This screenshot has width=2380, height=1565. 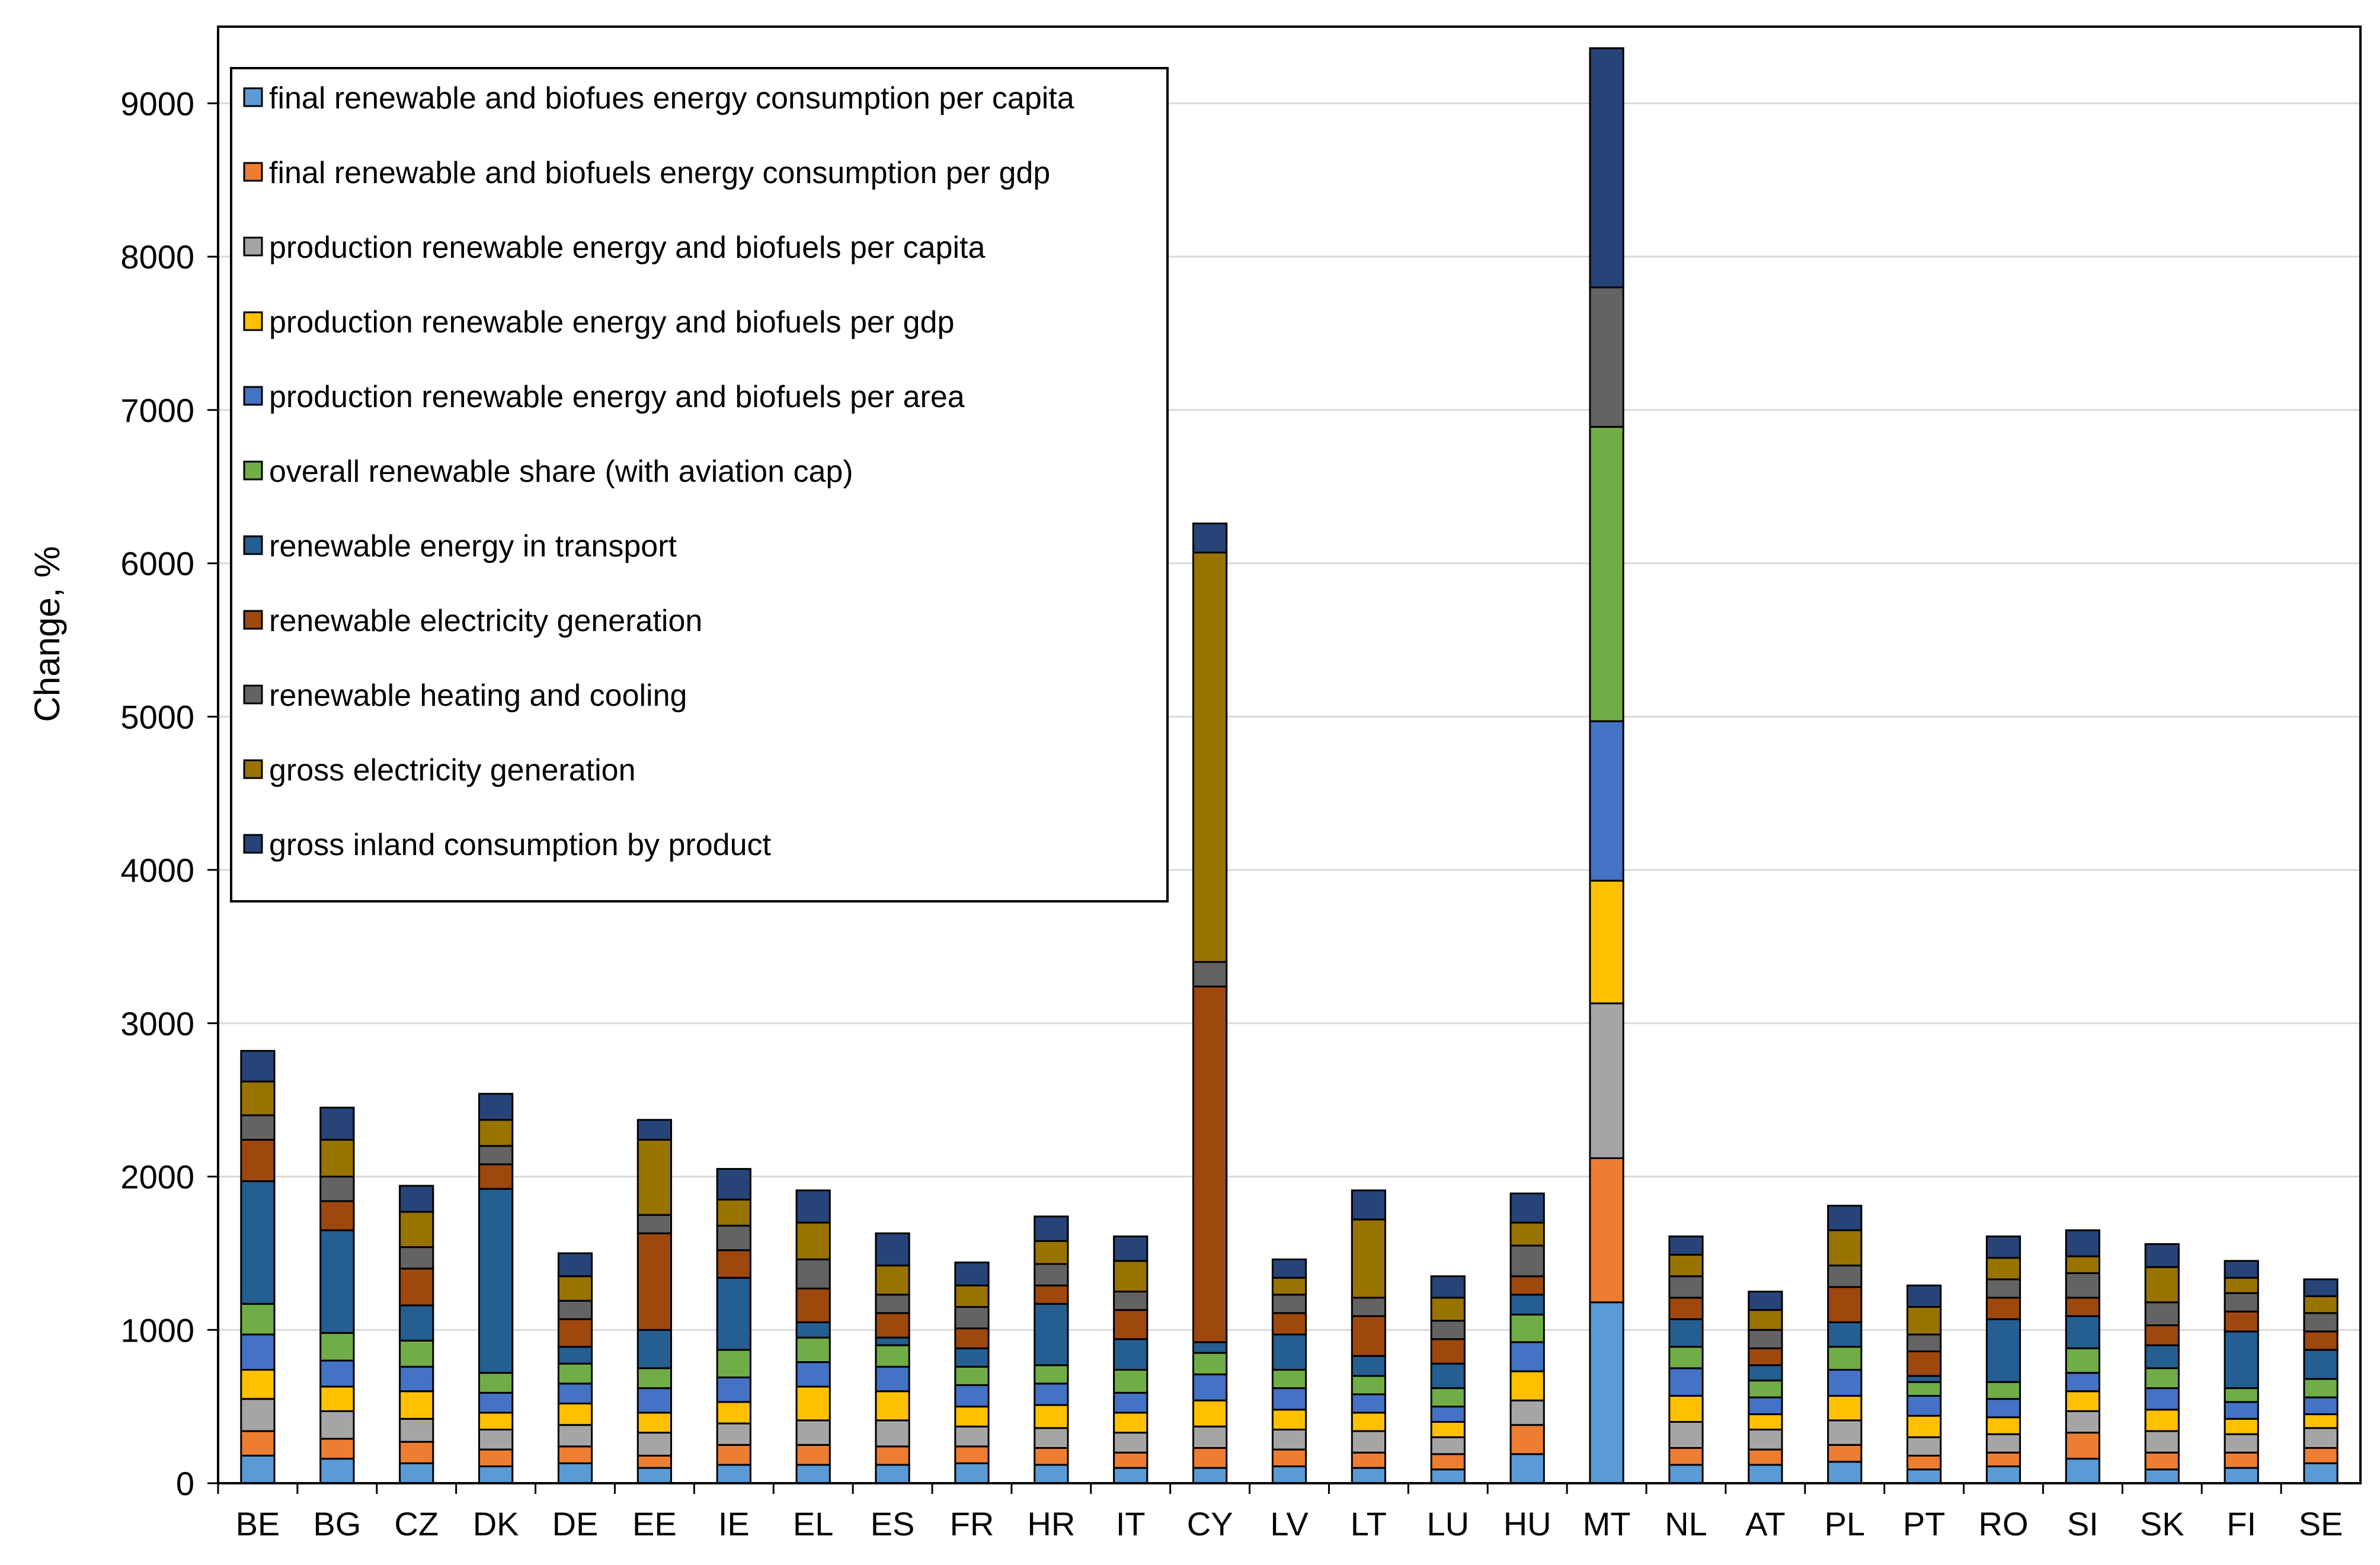 What do you see at coordinates (496, 1475) in the screenshot?
I see `bar-segment-dk-s1` at bounding box center [496, 1475].